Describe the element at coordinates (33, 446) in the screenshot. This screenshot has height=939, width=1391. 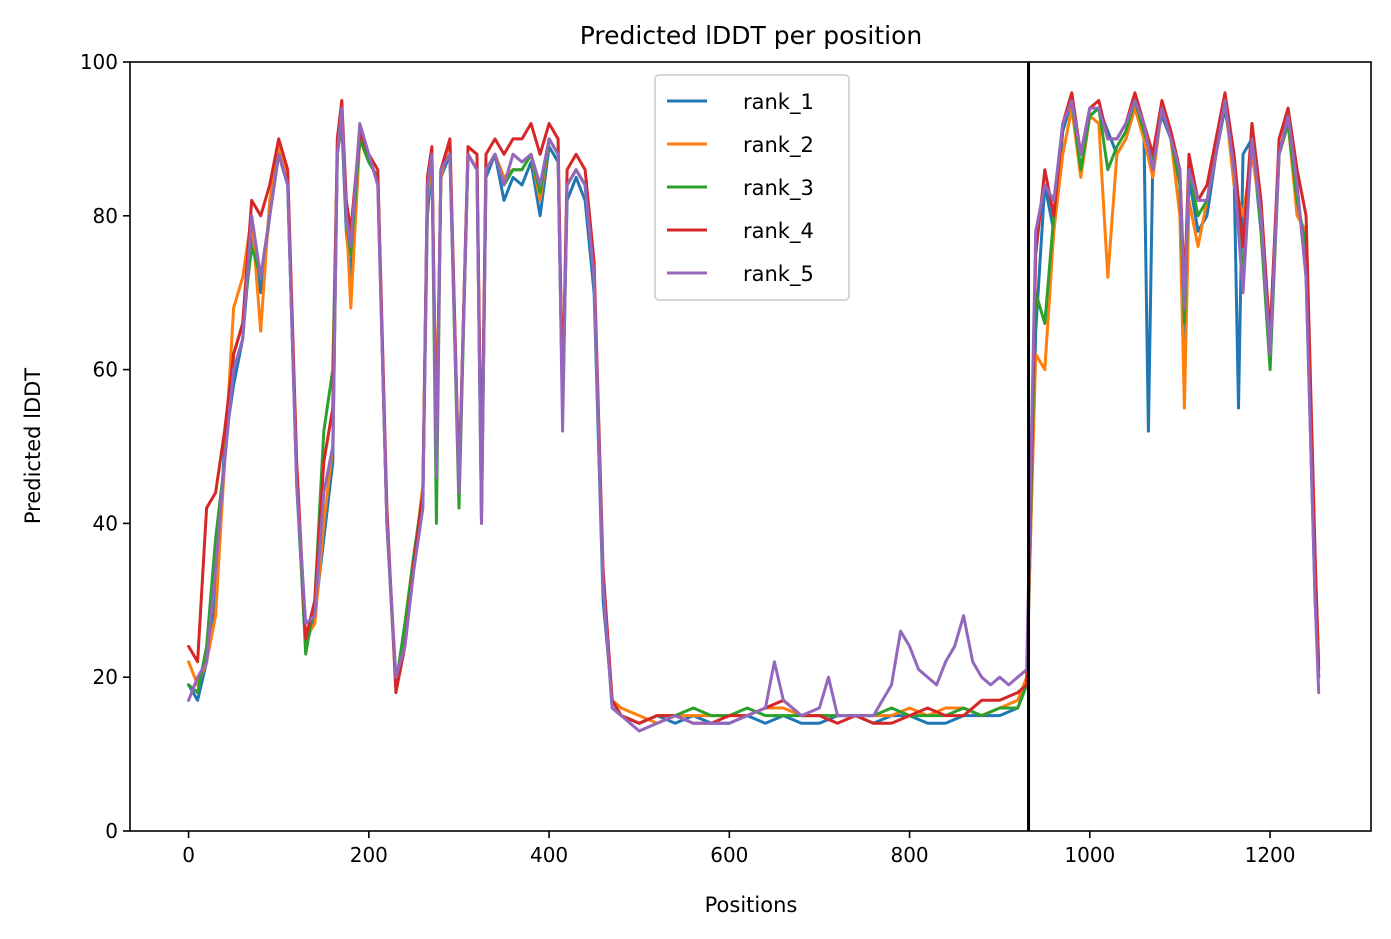
I see `y-axis-label: Predicted lDDT` at that location.